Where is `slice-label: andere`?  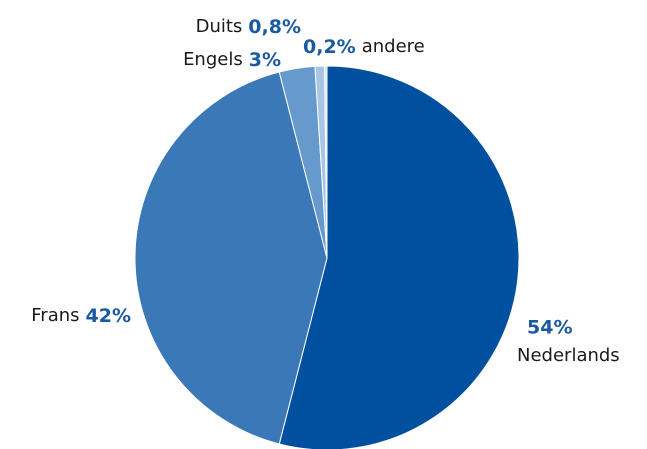
slice-label: andere is located at coordinates (393, 46).